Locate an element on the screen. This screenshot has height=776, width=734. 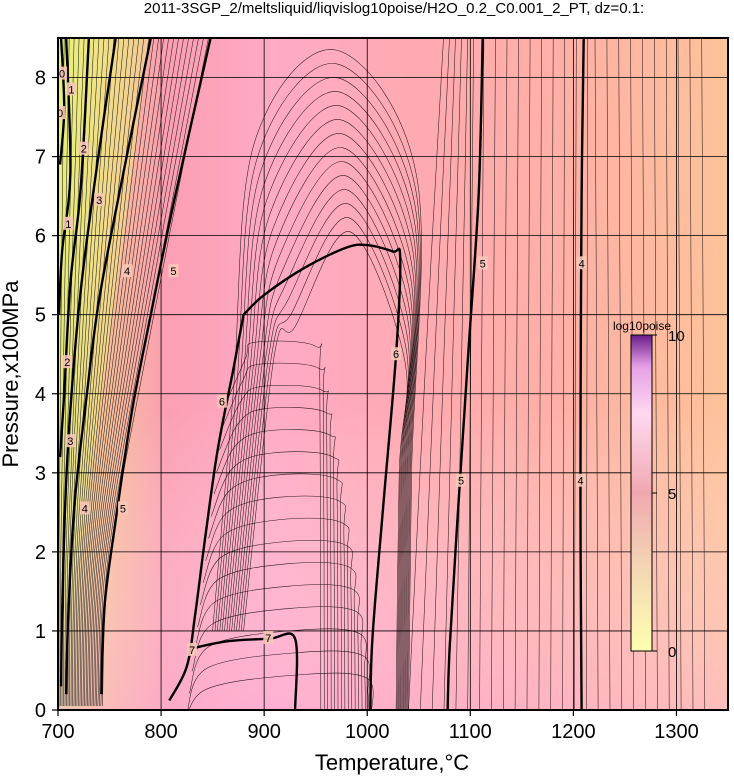
colorbar-tick-label: 5 is located at coordinates (672, 494).